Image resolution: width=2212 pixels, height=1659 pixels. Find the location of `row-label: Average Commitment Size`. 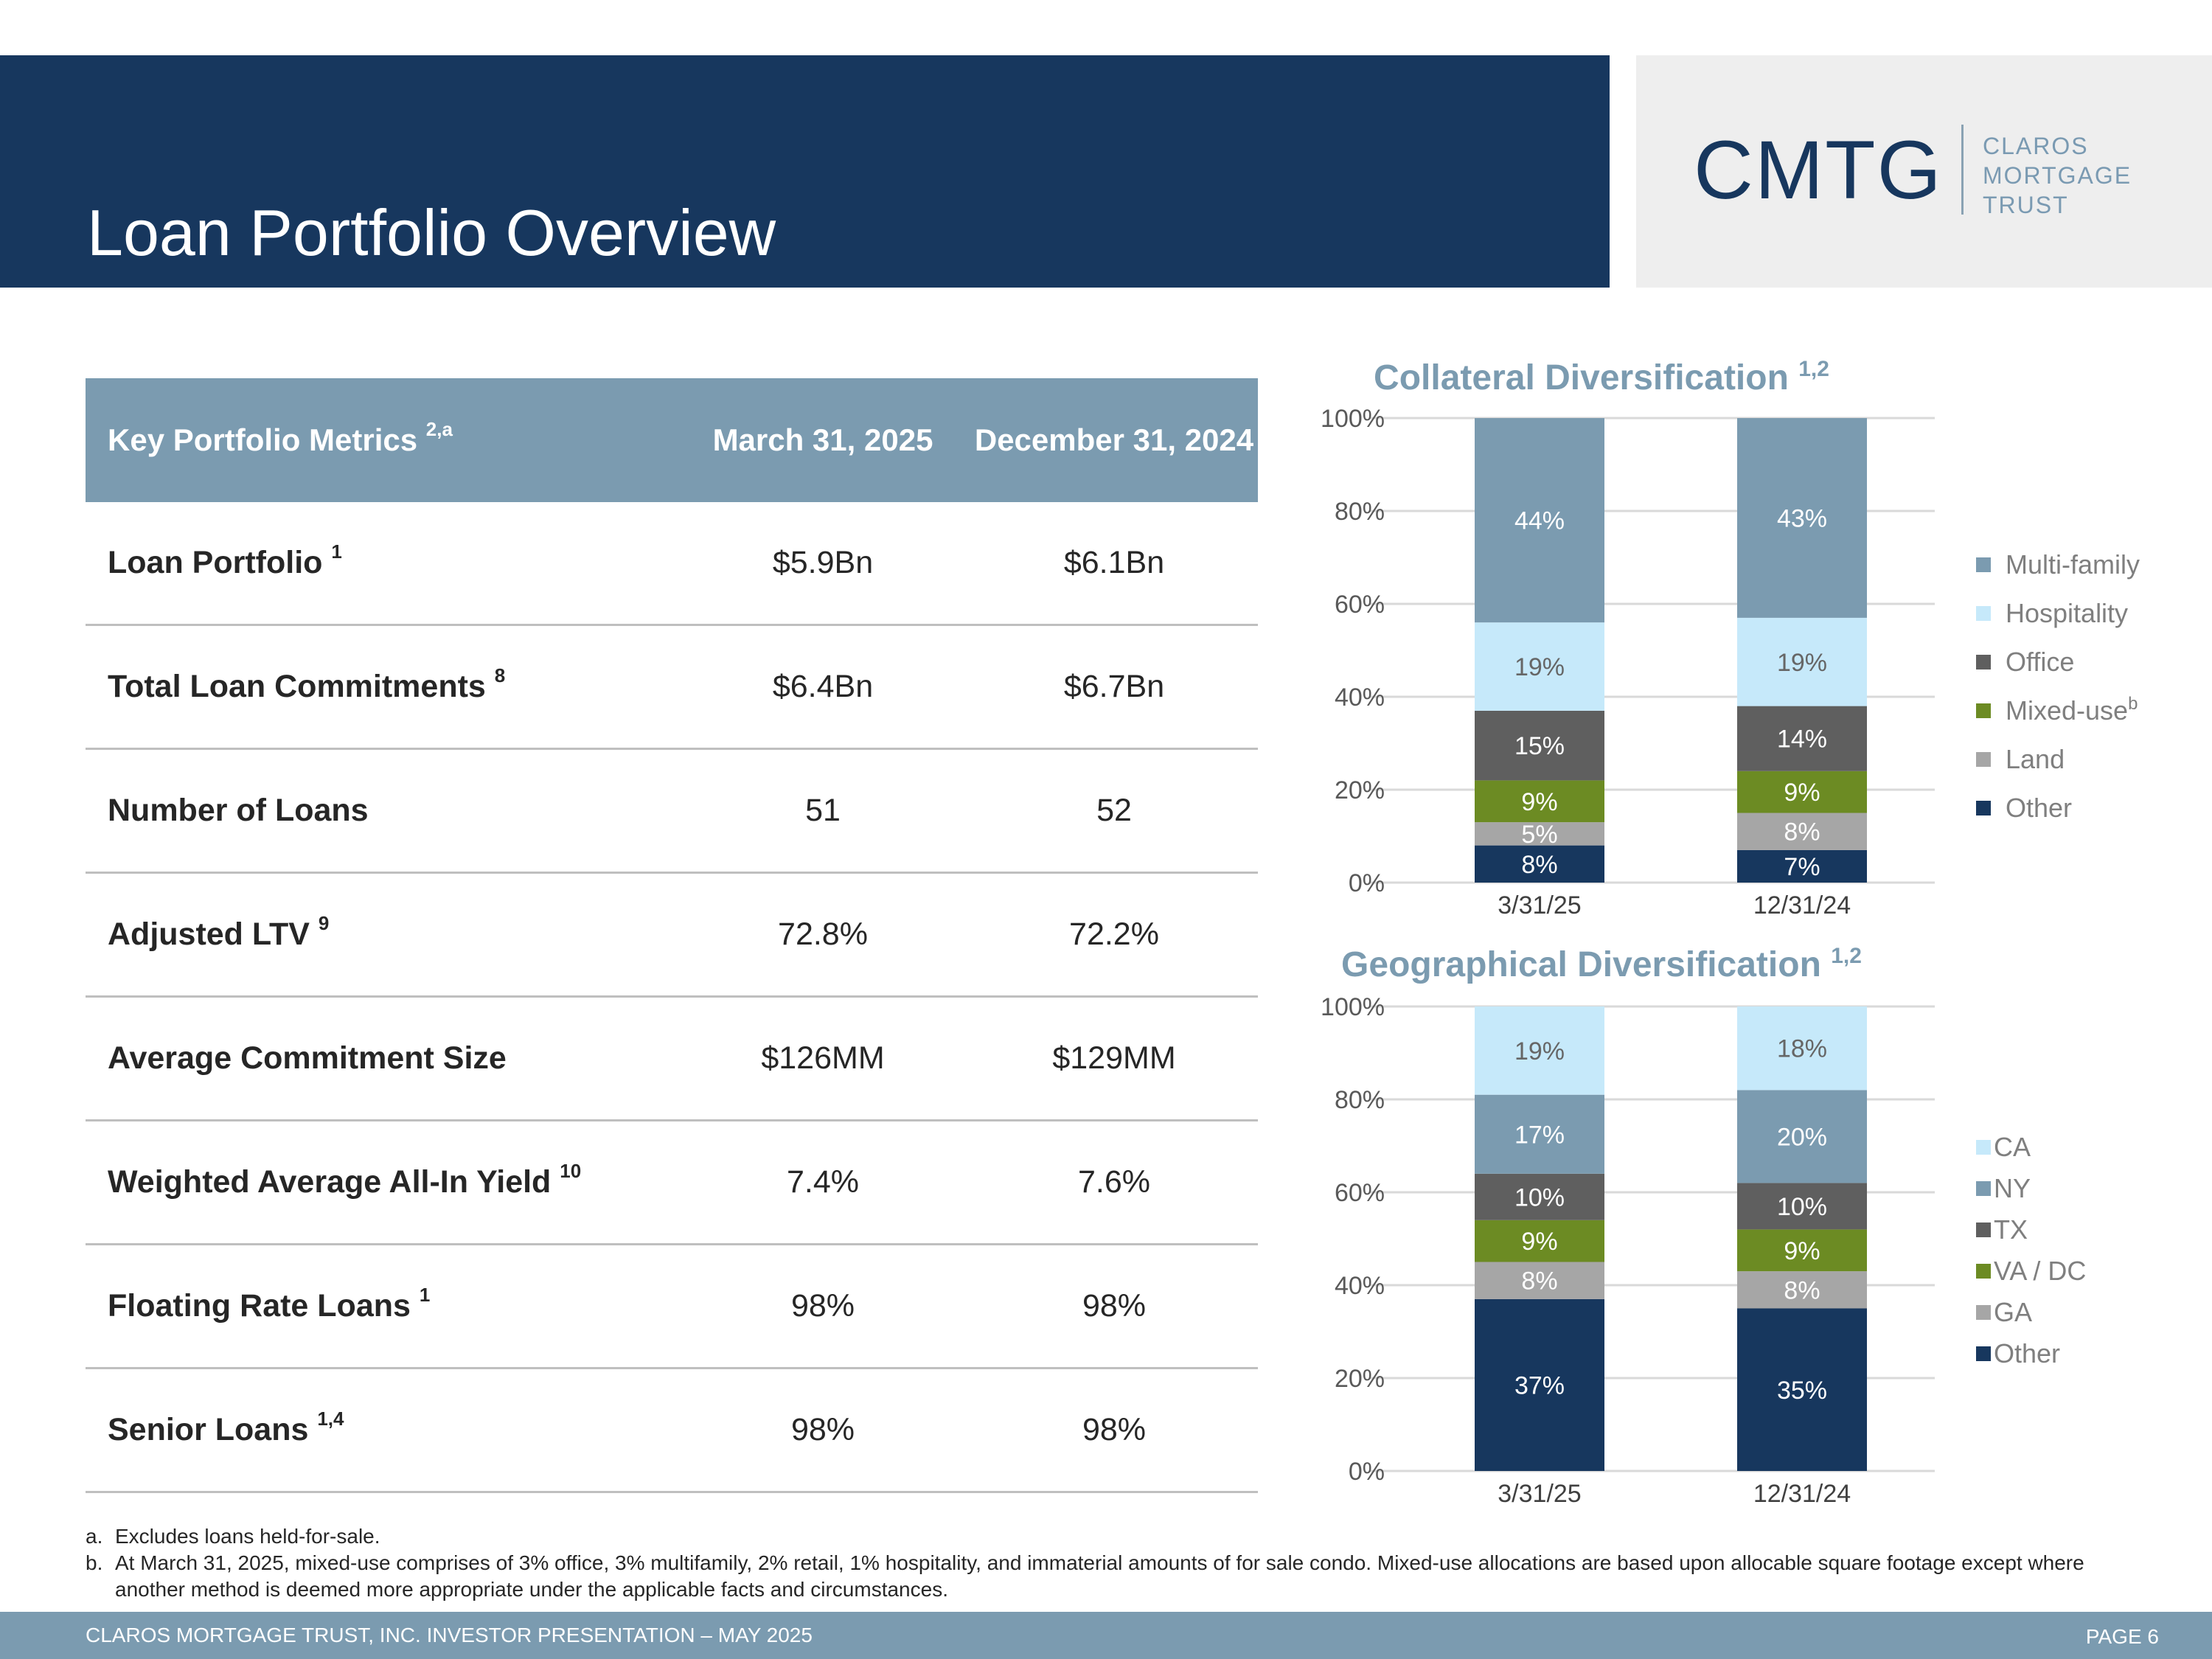

row-label: Average Commitment Size is located at coordinates (380, 1058).